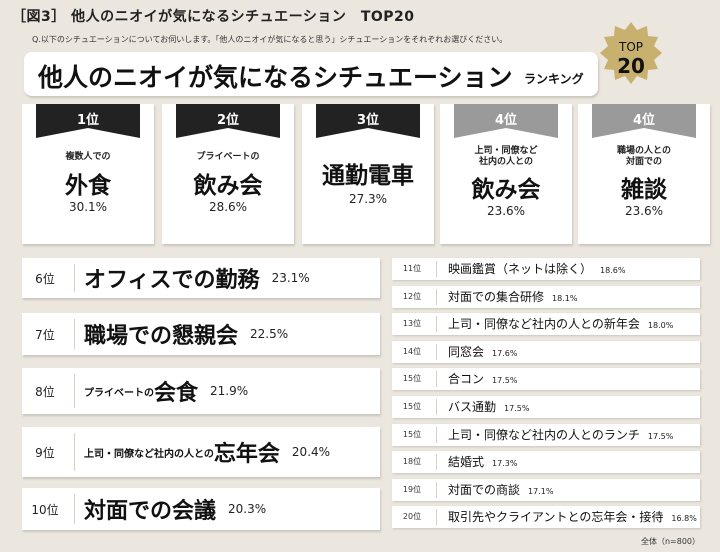 This screenshot has height=552, width=720. Describe the element at coordinates (484, 489) in the screenshot. I see `item-main-label: 対面での商談` at that location.